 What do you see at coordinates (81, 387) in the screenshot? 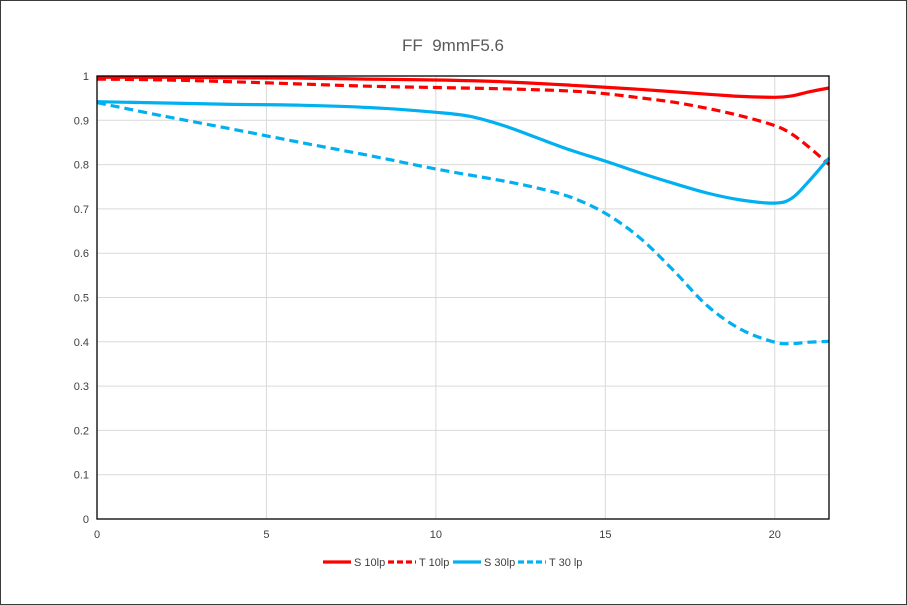
I see `y-tick-label: 0.3` at bounding box center [81, 387].